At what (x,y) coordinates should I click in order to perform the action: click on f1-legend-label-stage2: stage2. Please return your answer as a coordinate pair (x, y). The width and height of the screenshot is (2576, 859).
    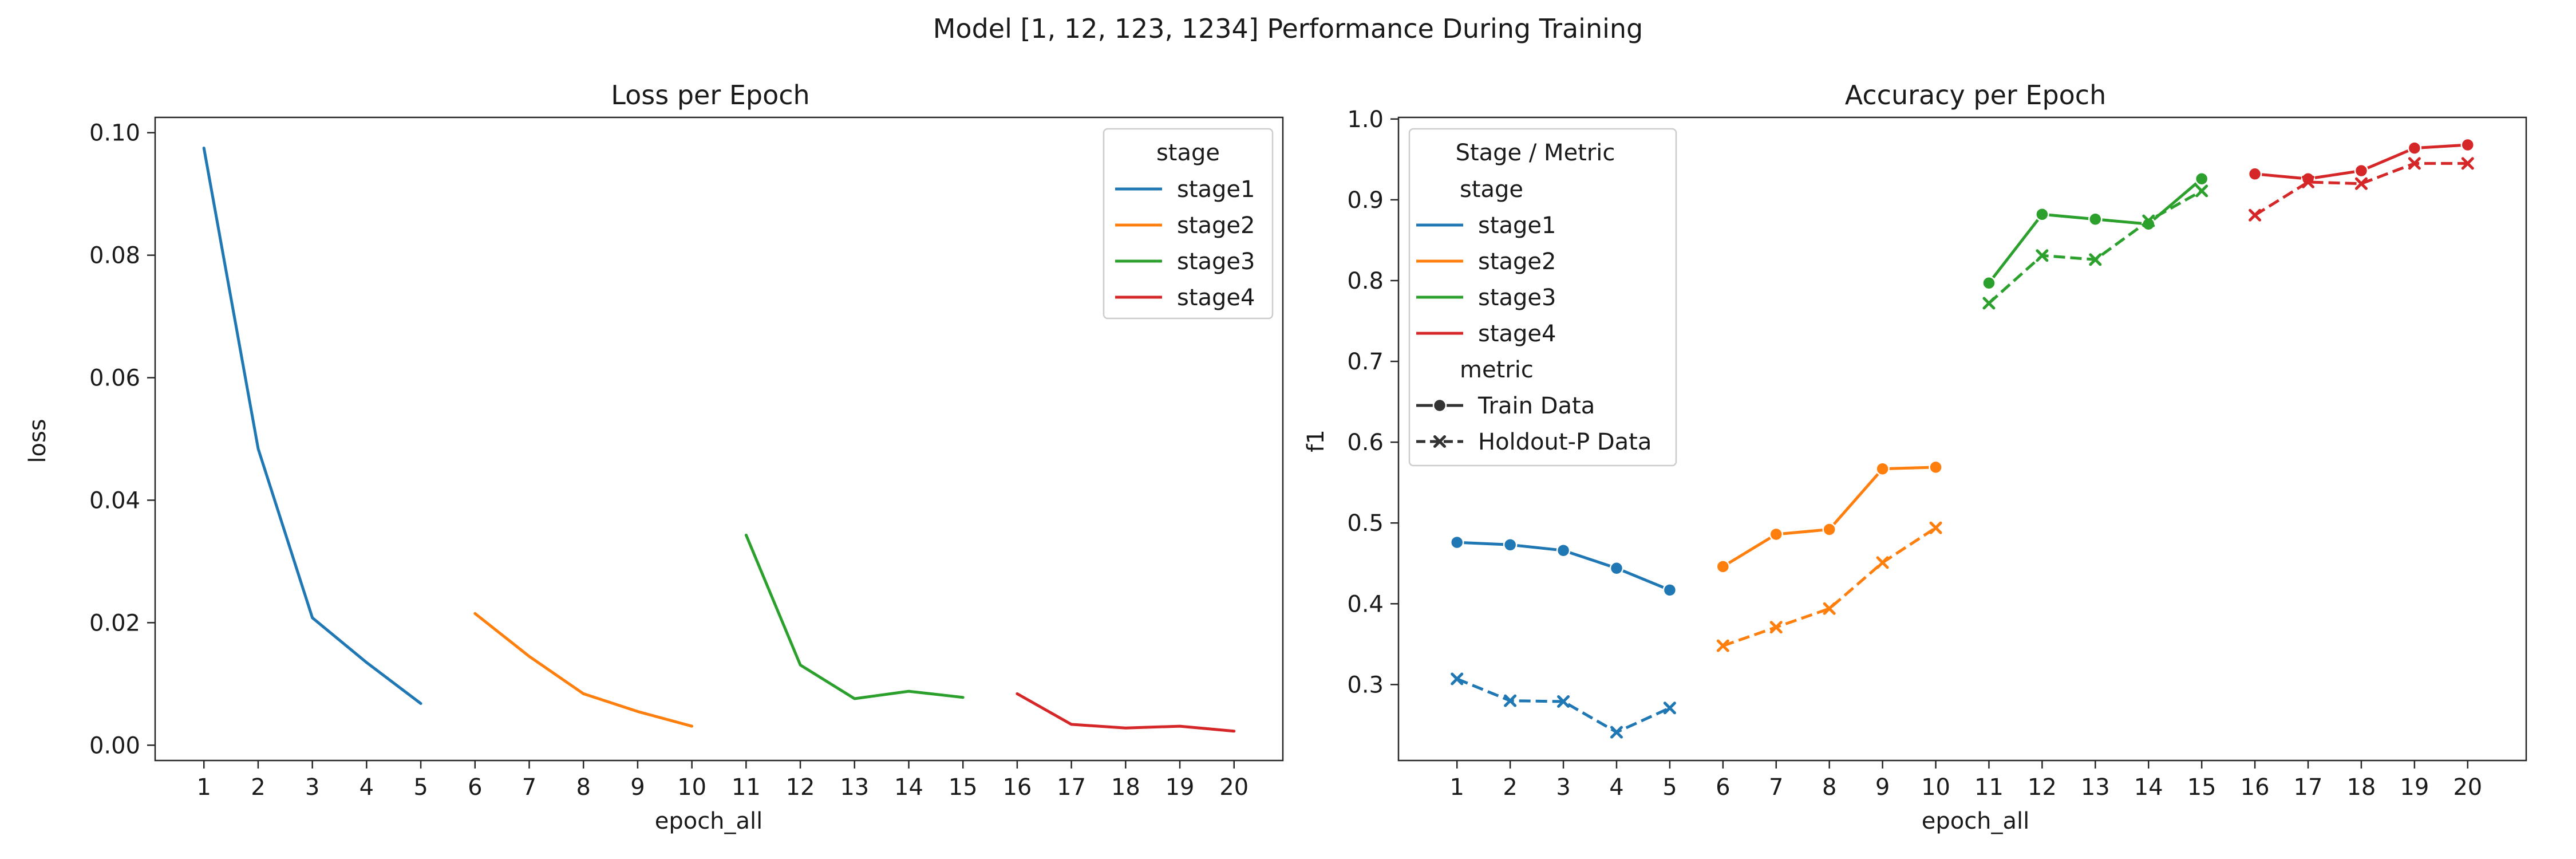
    Looking at the image, I should click on (1517, 262).